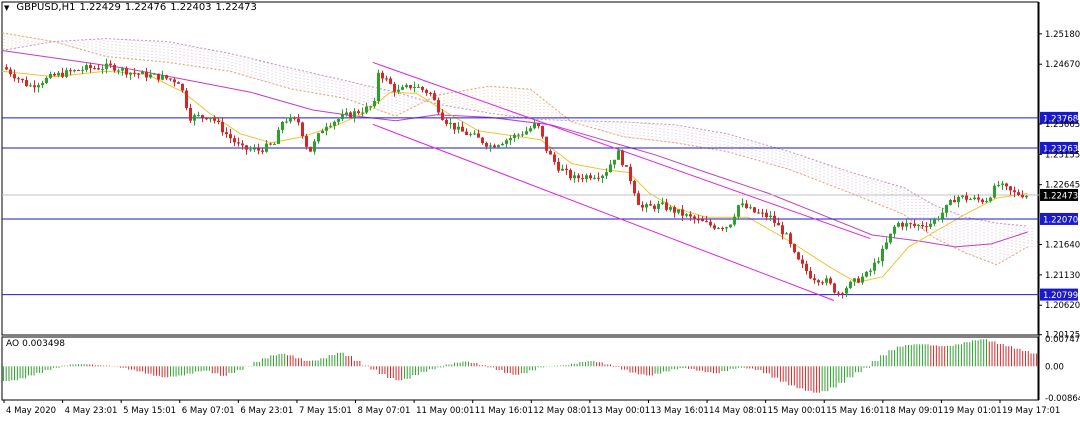  I want to click on chevron-down-icon: ▼, so click(7, 8).